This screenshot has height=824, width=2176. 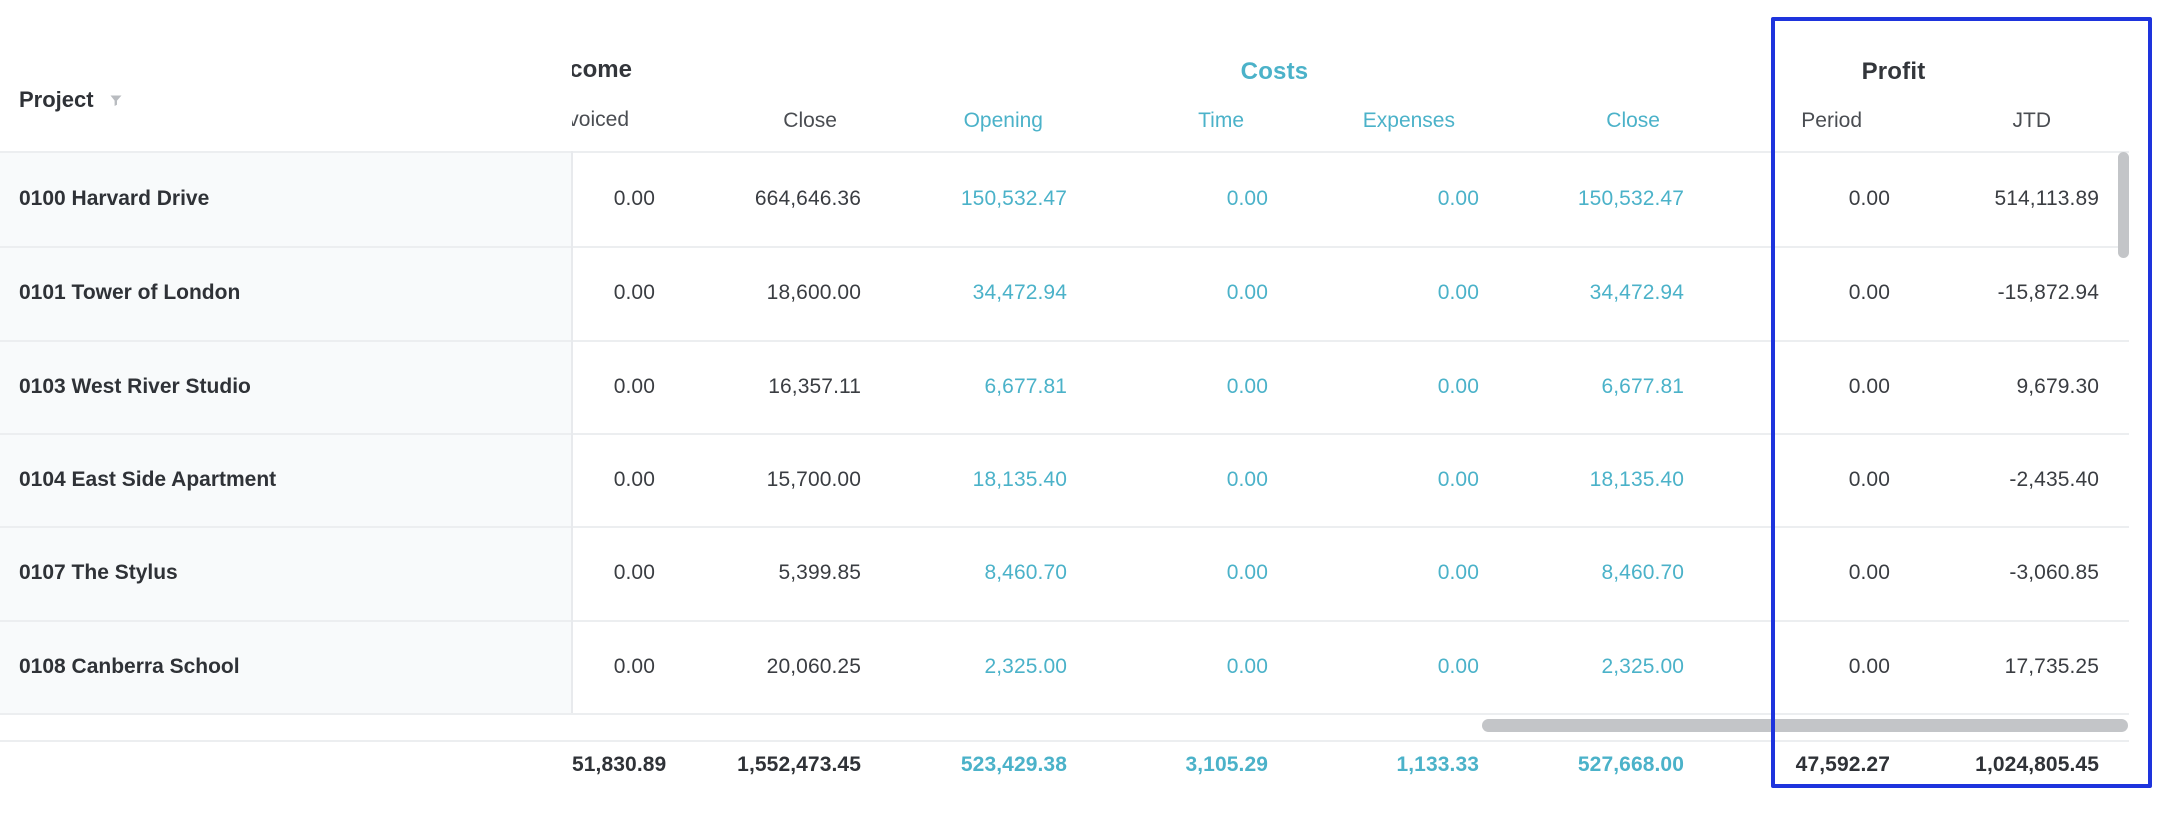 What do you see at coordinates (2057, 386) in the screenshot?
I see `cell-profit-jtd: 9,679.30` at bounding box center [2057, 386].